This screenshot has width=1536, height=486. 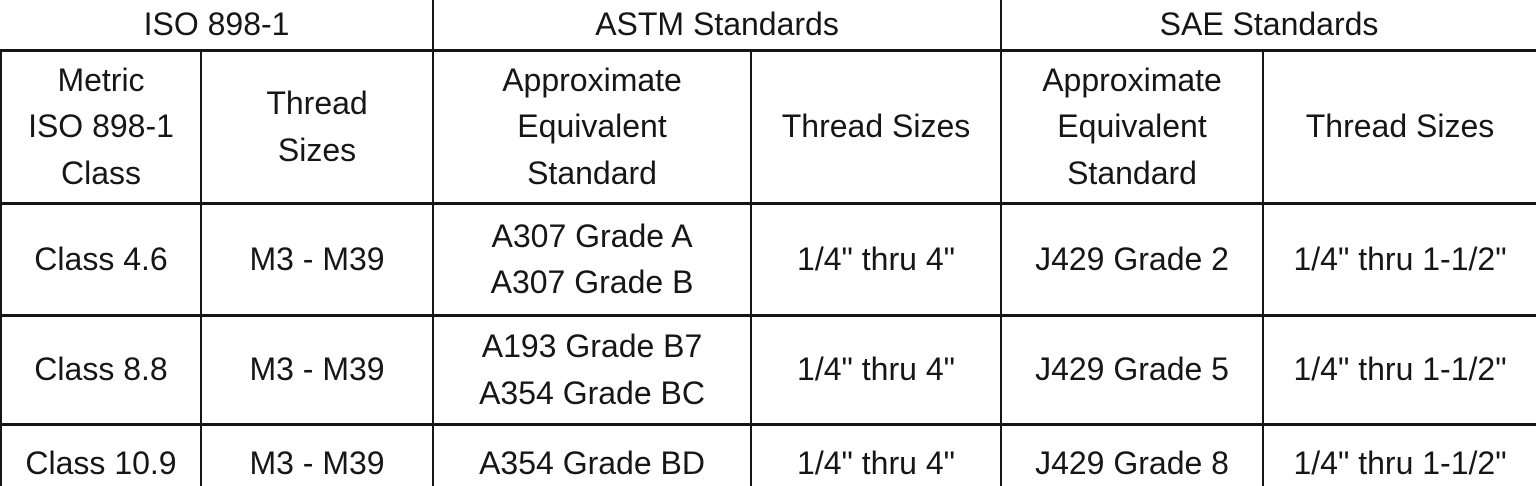 What do you see at coordinates (1399, 126) in the screenshot?
I see `column-header-sae-thread-sizes: Thread Sizes` at bounding box center [1399, 126].